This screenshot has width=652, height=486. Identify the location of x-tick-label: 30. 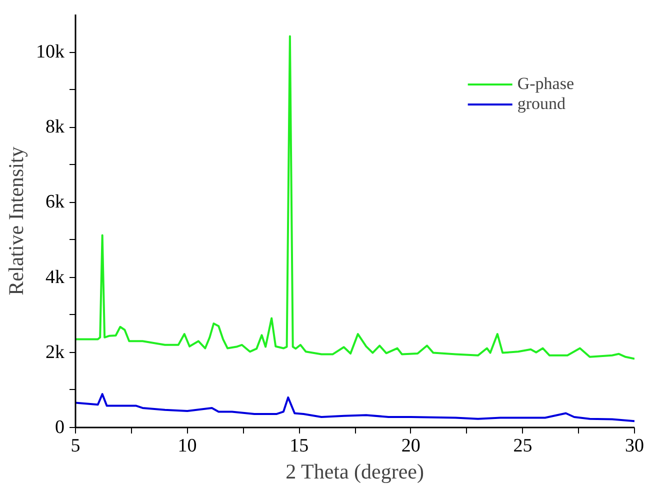
(634, 446).